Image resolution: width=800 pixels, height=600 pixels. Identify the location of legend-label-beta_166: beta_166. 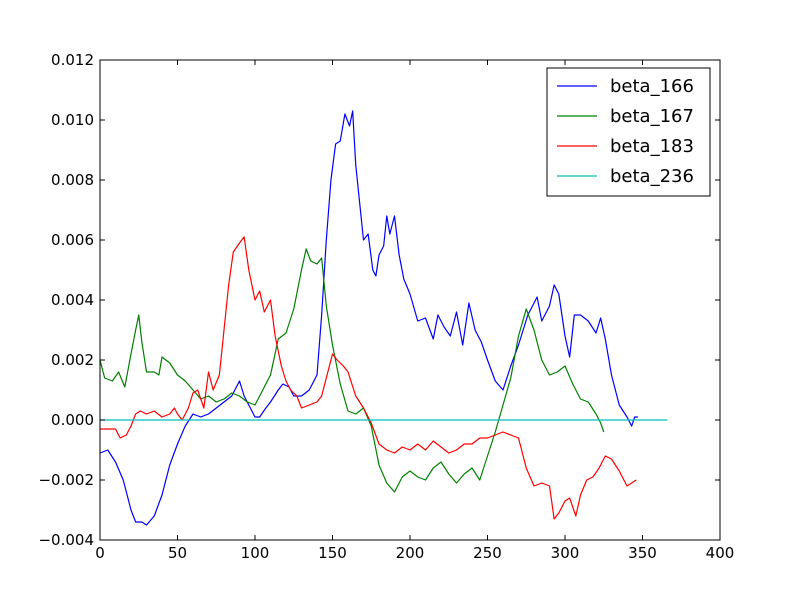
(652, 86).